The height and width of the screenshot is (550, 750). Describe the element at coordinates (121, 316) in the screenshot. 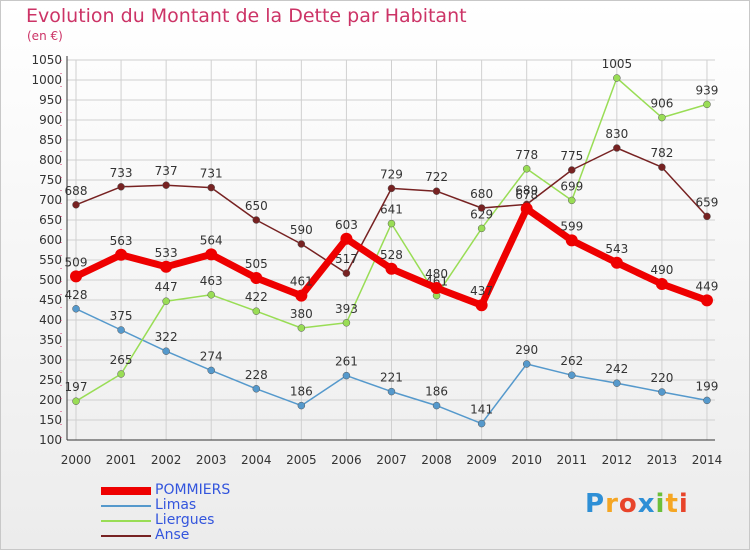

I see `data-label-limas: 375` at that location.